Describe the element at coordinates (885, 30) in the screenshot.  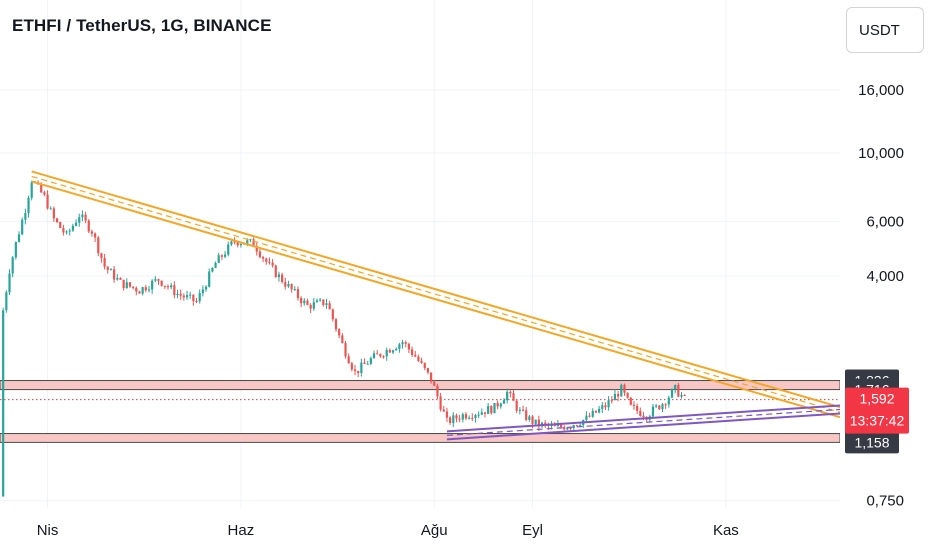
I see `currency-button: USDT` at that location.